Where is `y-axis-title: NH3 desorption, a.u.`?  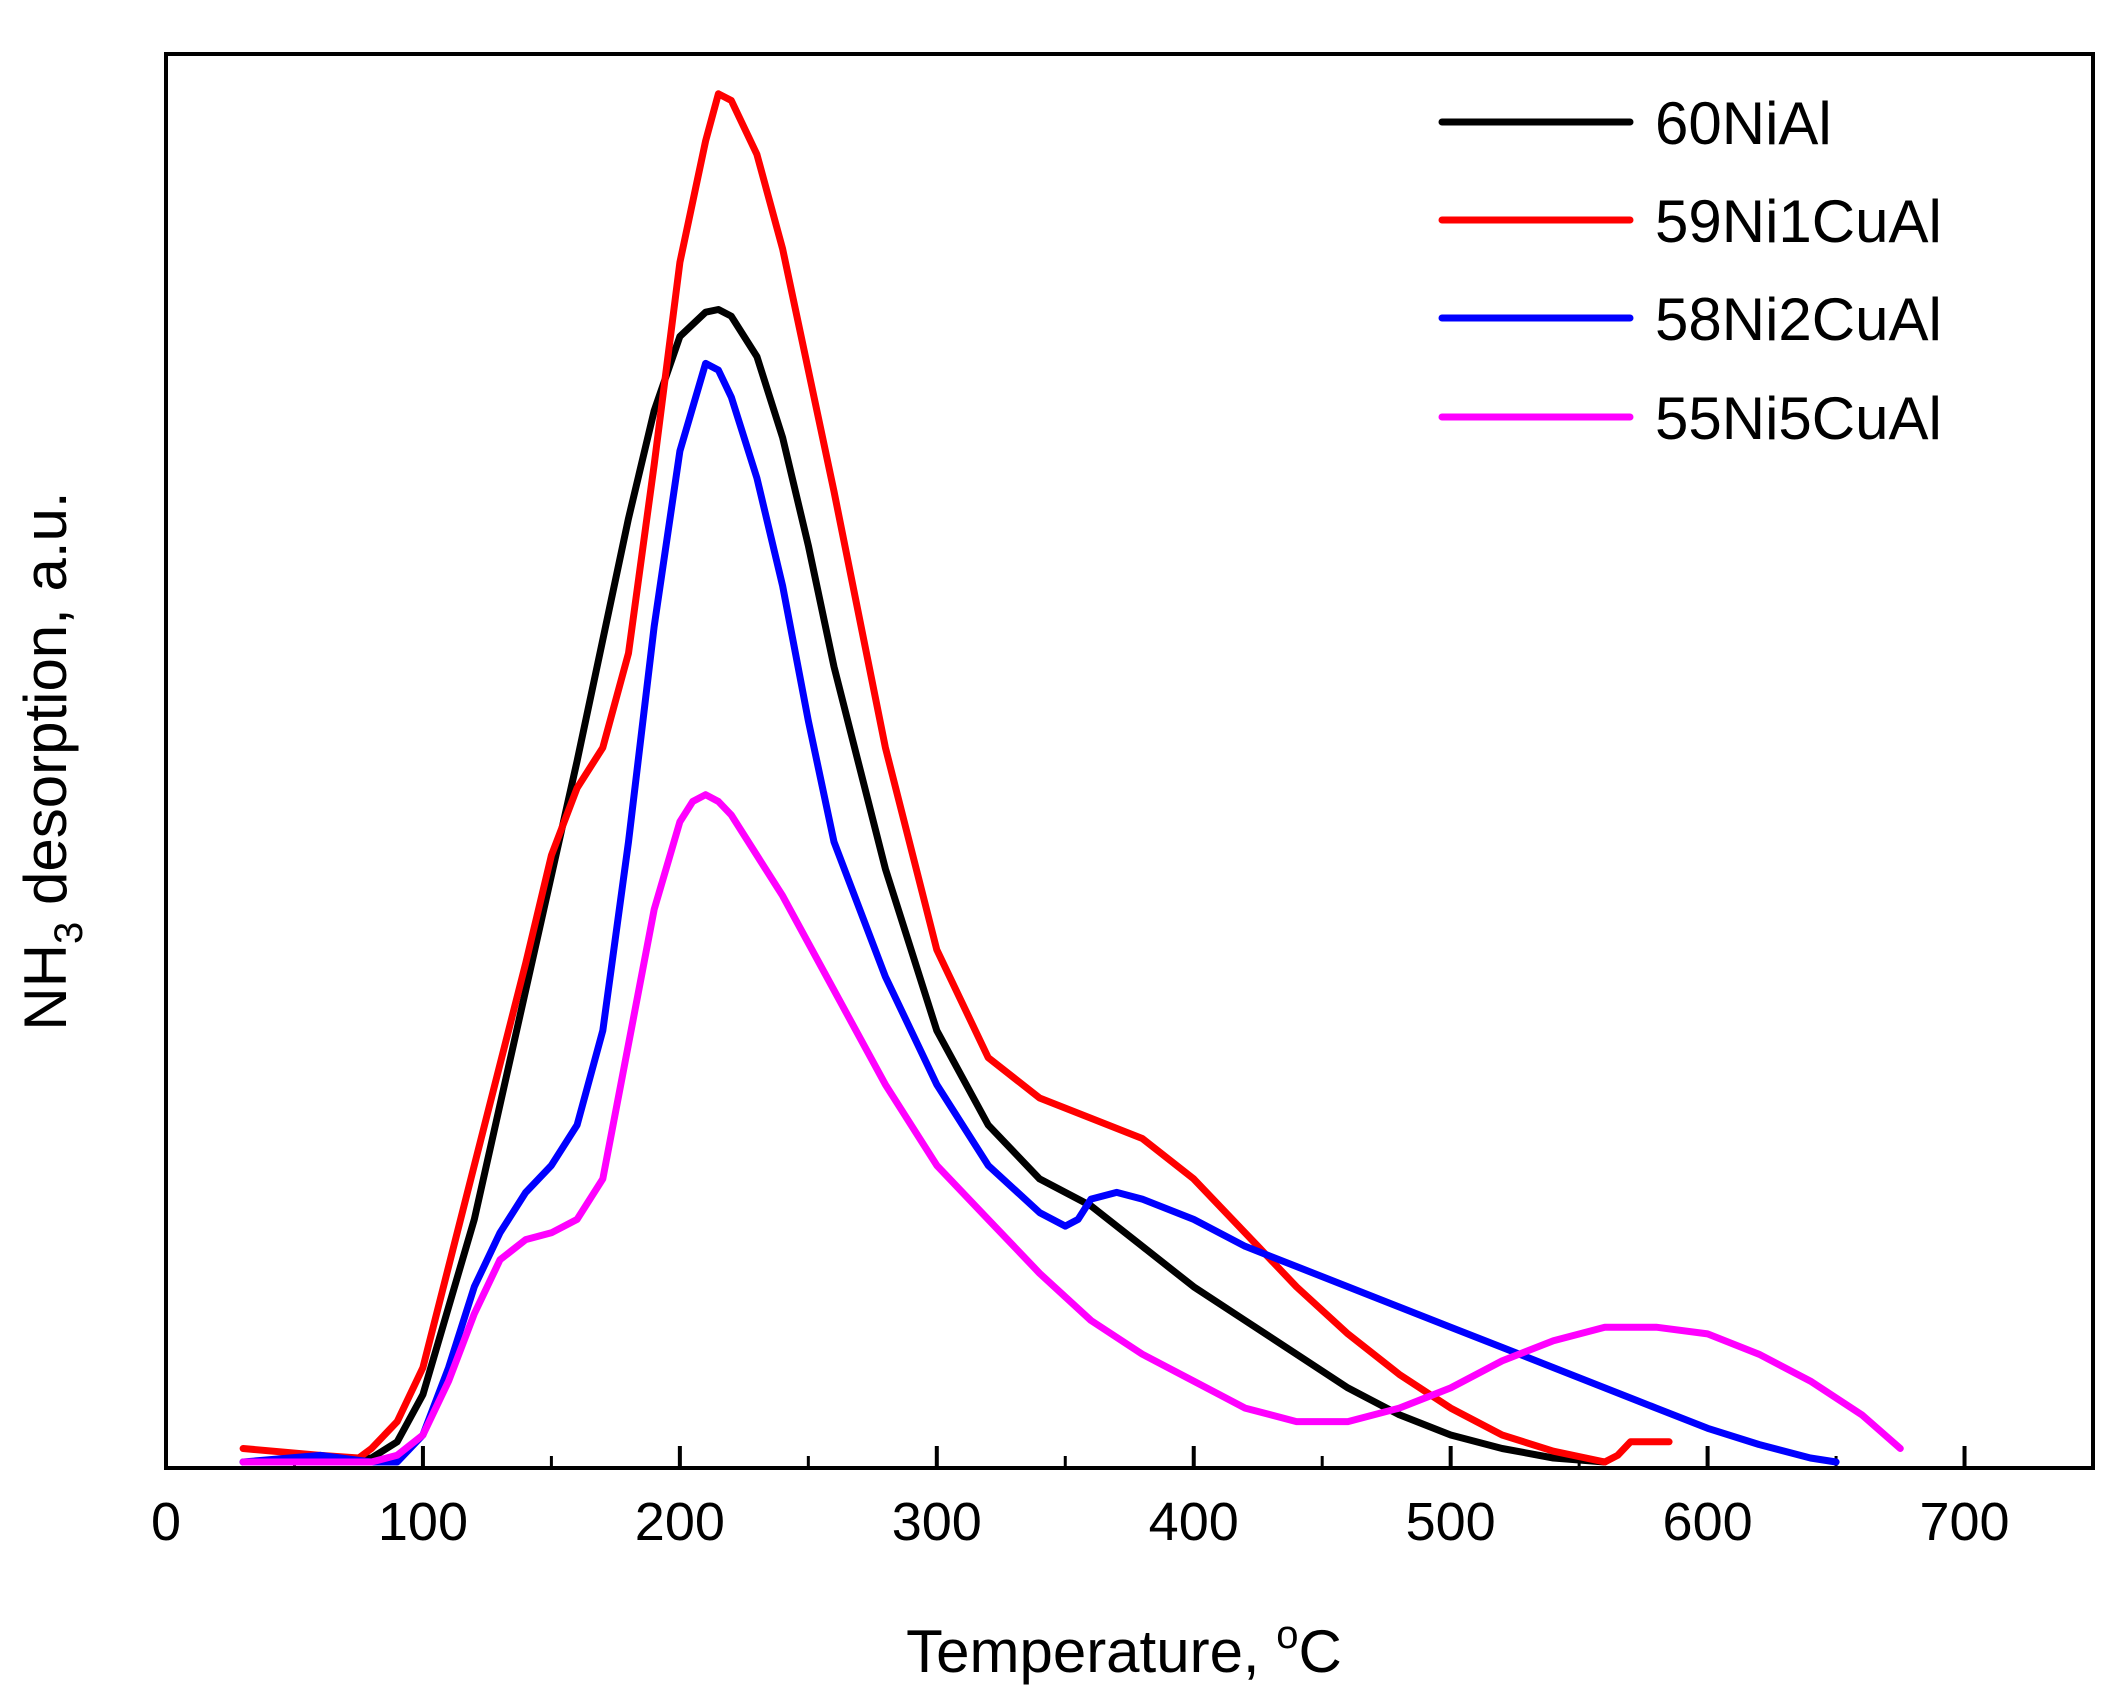 y-axis-title: NH3 desorption, a.u. is located at coordinates (51, 760).